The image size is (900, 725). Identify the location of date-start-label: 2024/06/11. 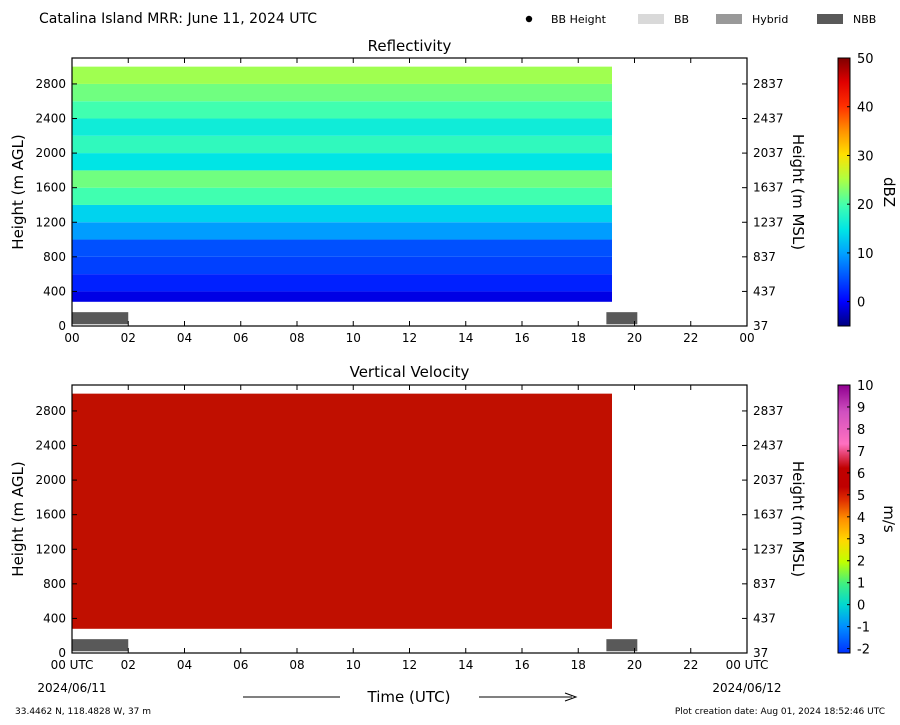
(71, 688).